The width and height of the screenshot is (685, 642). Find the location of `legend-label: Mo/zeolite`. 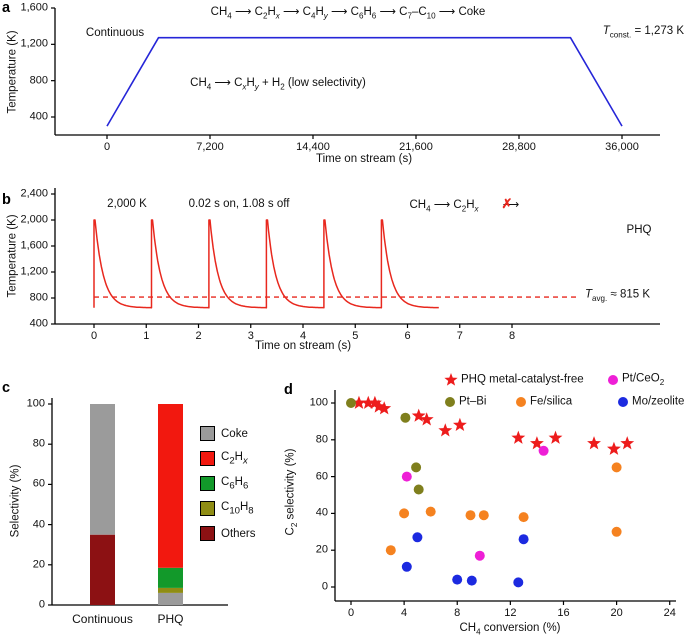

legend-label: Mo/zeolite is located at coordinates (658, 401).